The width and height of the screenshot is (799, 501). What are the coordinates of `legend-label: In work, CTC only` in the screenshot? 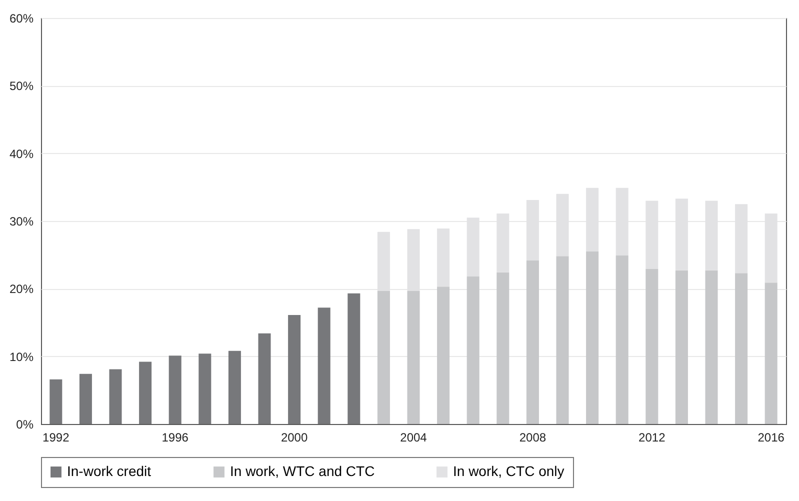 It's located at (508, 471).